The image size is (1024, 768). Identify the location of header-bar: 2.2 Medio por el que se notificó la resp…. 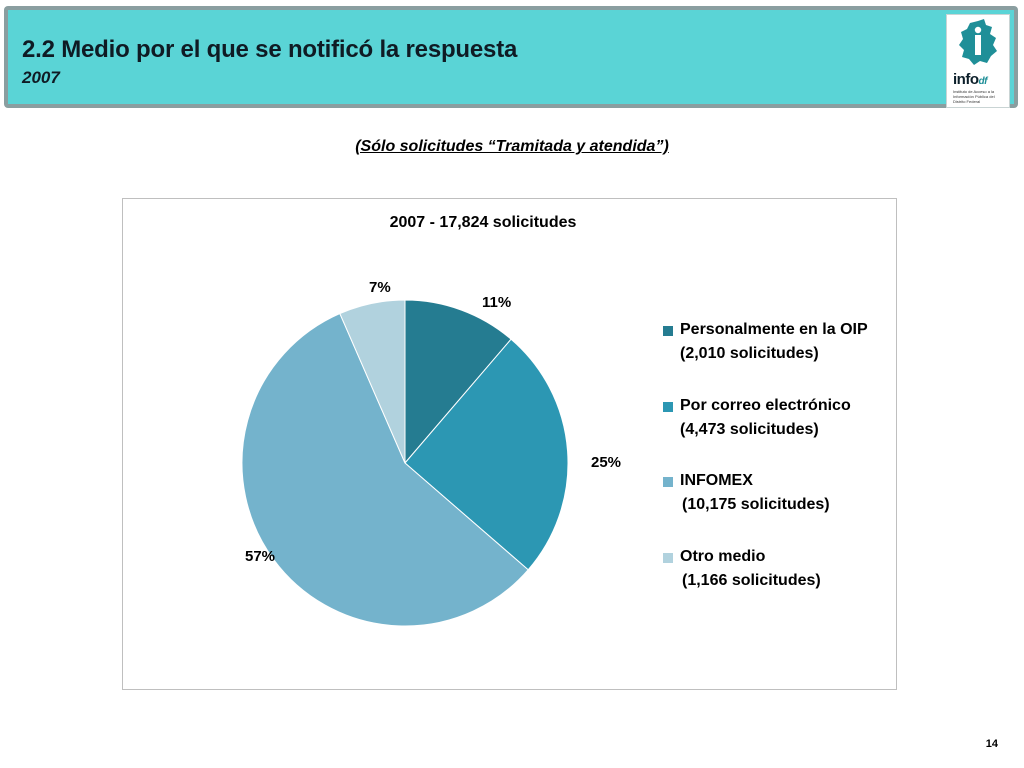
(511, 57).